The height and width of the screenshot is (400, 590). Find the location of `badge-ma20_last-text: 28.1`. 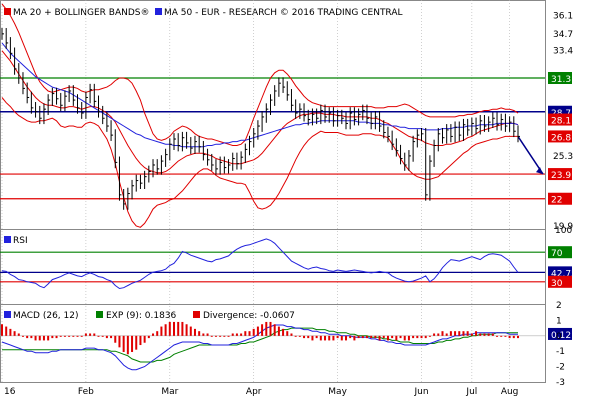

badge-ma20_last-text: 28.1 is located at coordinates (561, 122).